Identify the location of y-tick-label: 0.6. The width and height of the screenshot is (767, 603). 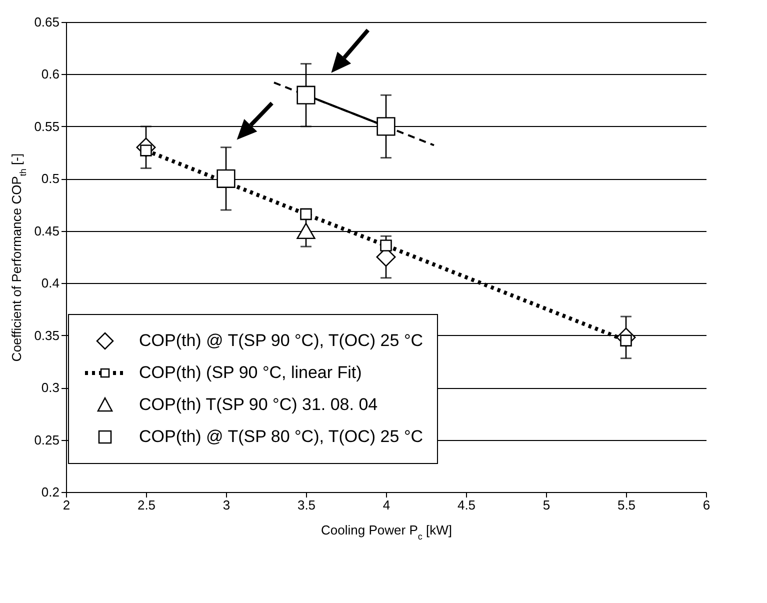
(50, 74).